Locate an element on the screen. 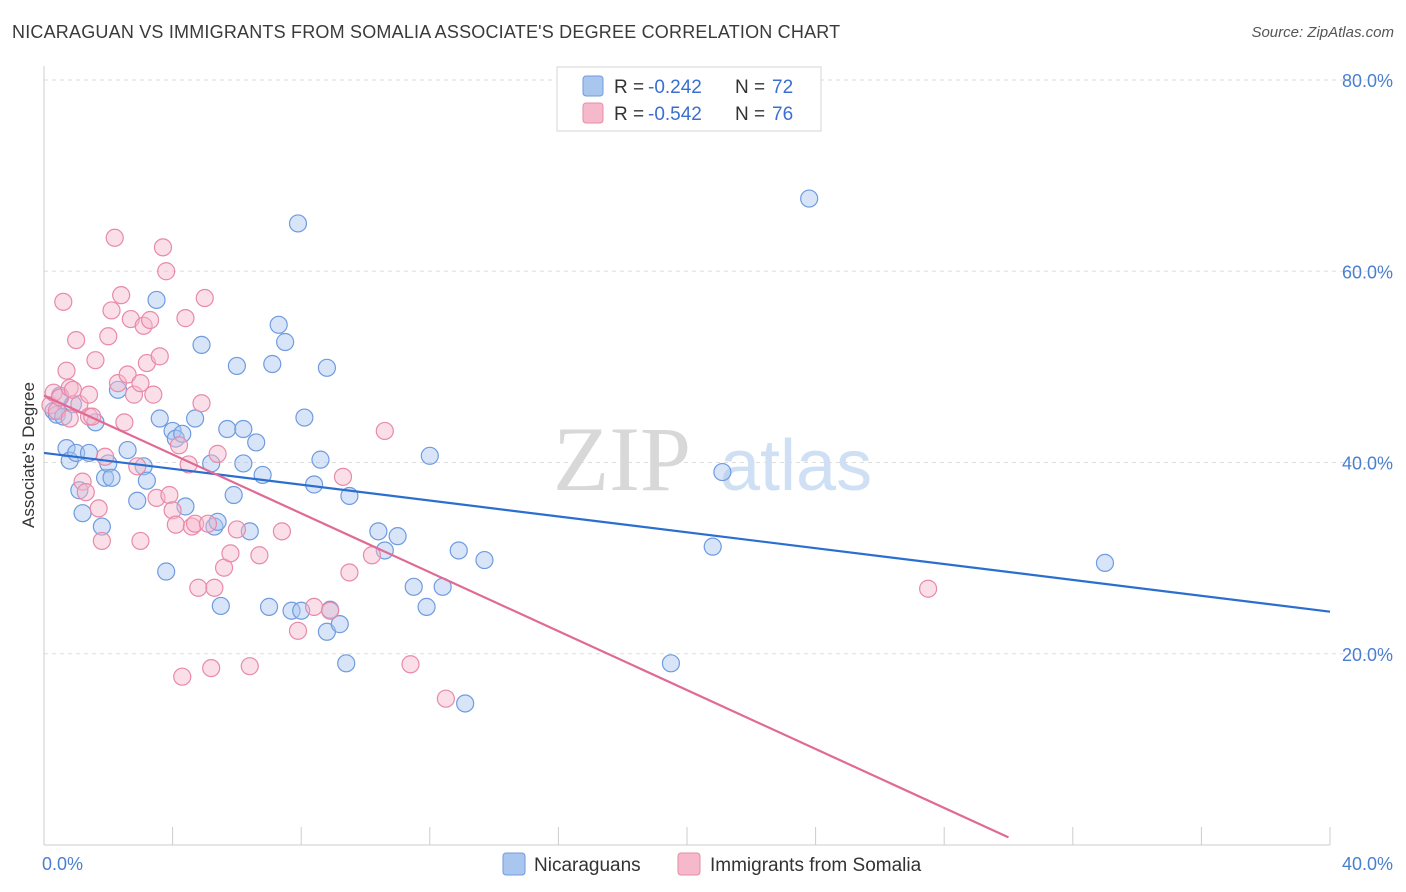  legend-r-value-2: -0.542 is located at coordinates (675, 114).